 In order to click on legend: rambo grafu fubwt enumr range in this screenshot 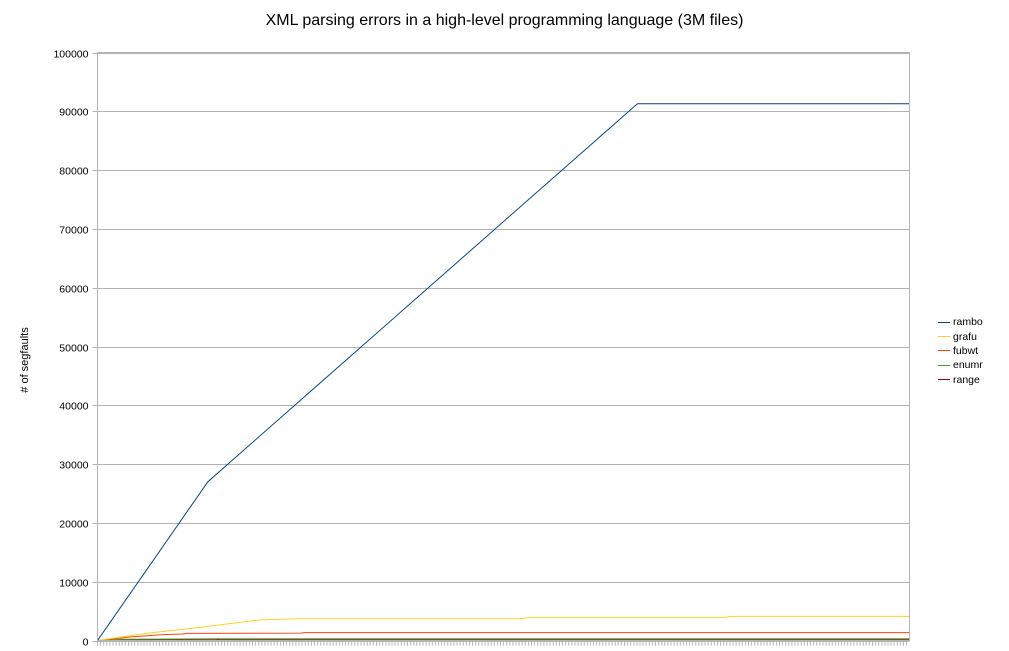, I will do `click(960, 351)`.